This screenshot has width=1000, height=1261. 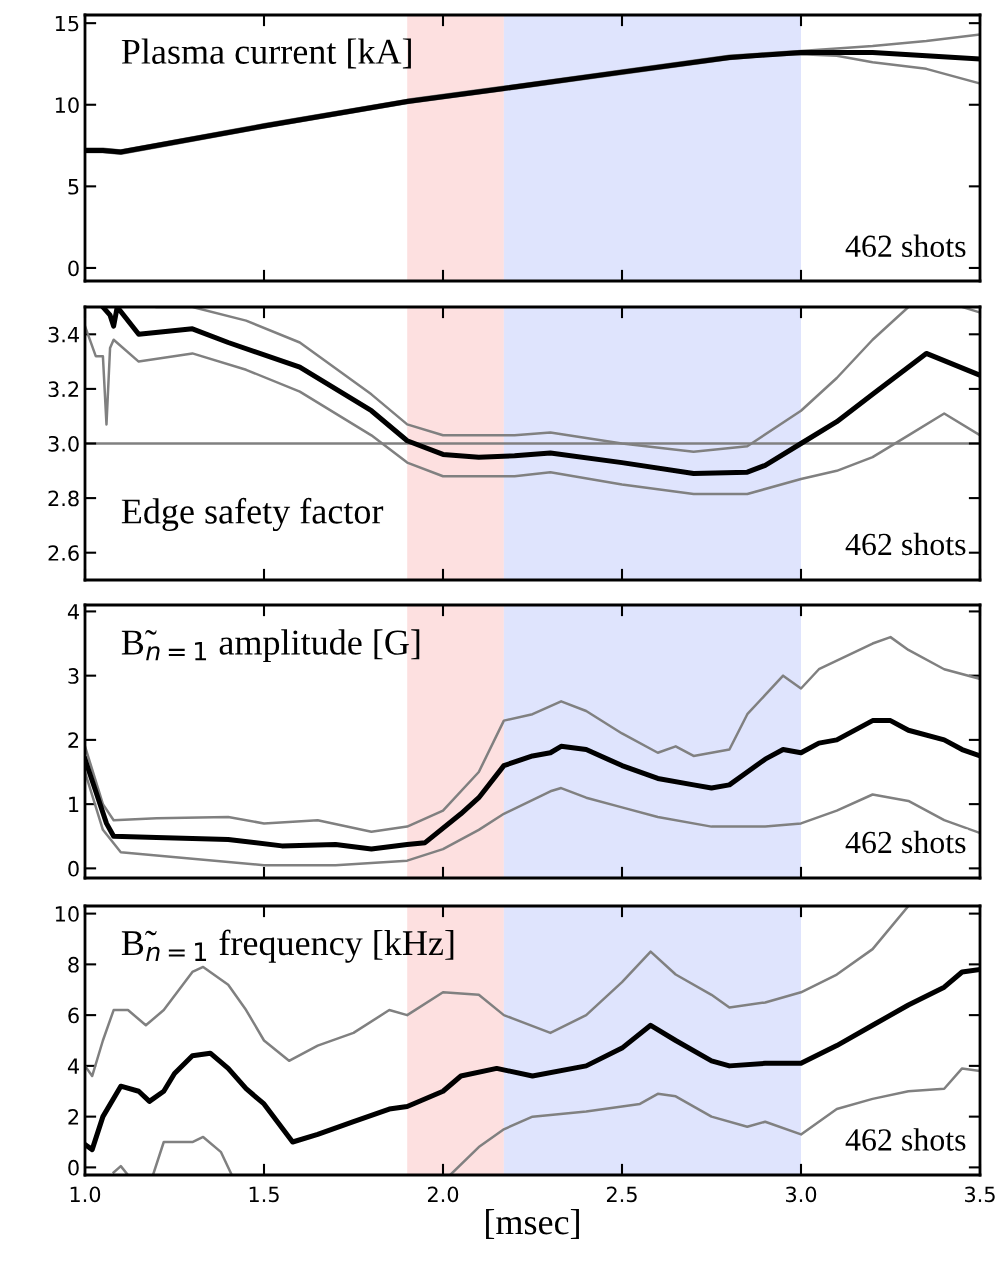 What do you see at coordinates (73, 964) in the screenshot?
I see `y-tick-label: 8` at bounding box center [73, 964].